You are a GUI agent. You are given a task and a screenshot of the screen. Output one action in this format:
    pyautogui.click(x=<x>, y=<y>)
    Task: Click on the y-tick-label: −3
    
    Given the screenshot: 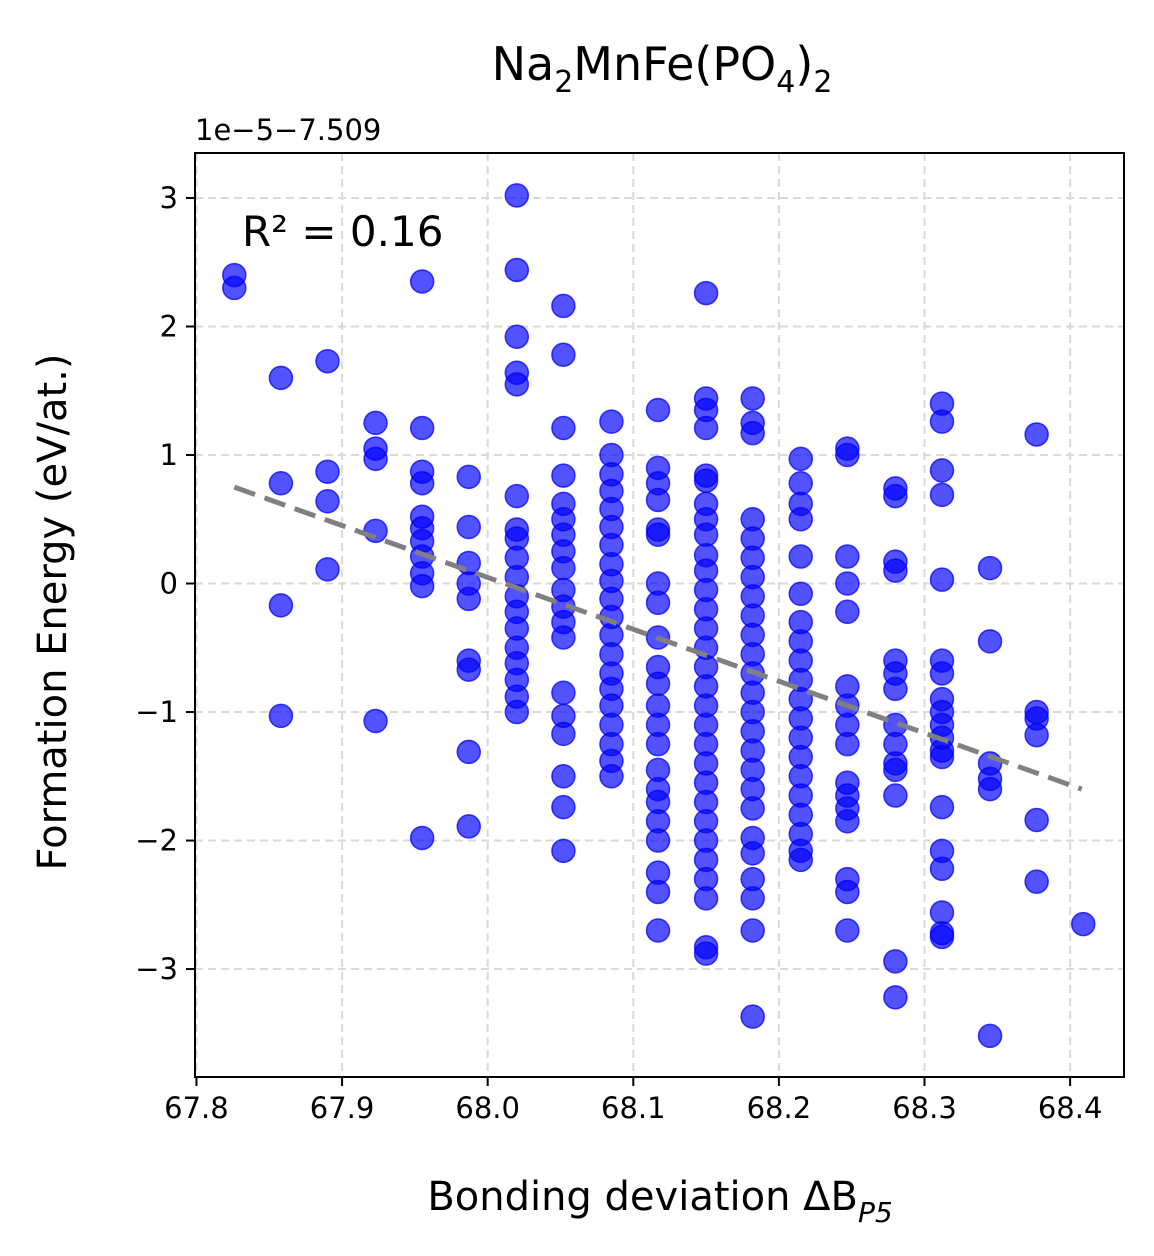 What is the action you would take?
    pyautogui.click(x=156, y=969)
    